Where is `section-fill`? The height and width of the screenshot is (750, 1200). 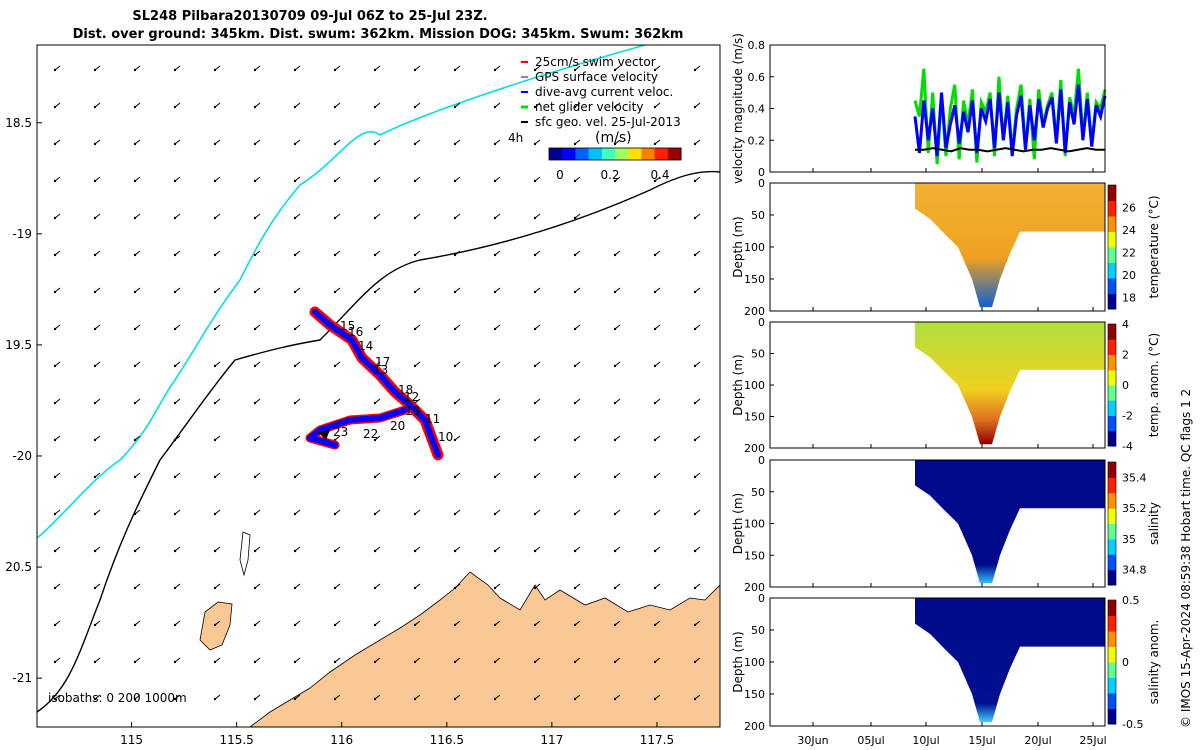 section-fill is located at coordinates (1010, 522).